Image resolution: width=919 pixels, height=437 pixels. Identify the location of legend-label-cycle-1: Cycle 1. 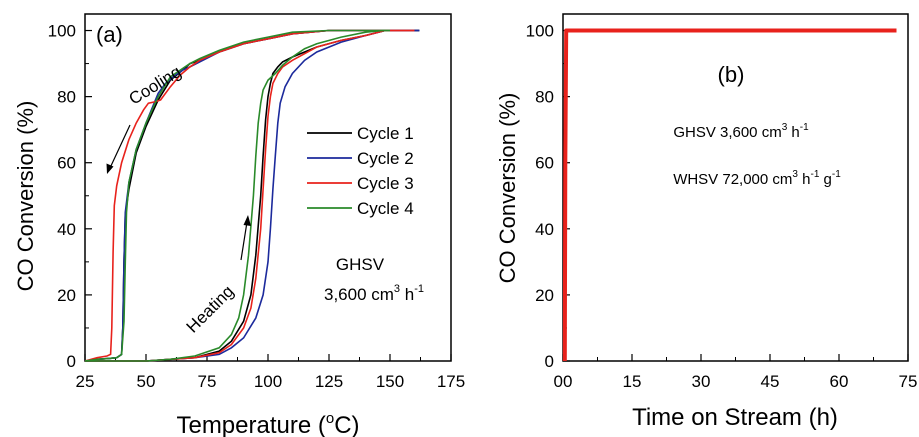
(385, 133).